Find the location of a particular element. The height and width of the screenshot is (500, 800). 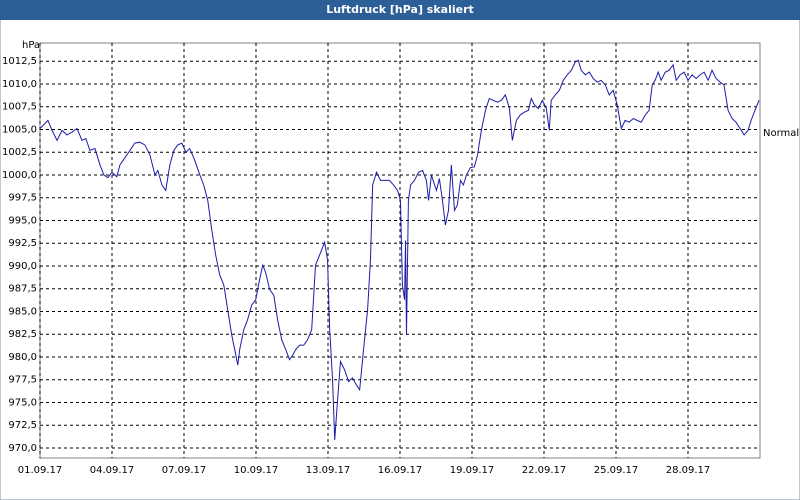

title-bar is located at coordinates (400, 10).